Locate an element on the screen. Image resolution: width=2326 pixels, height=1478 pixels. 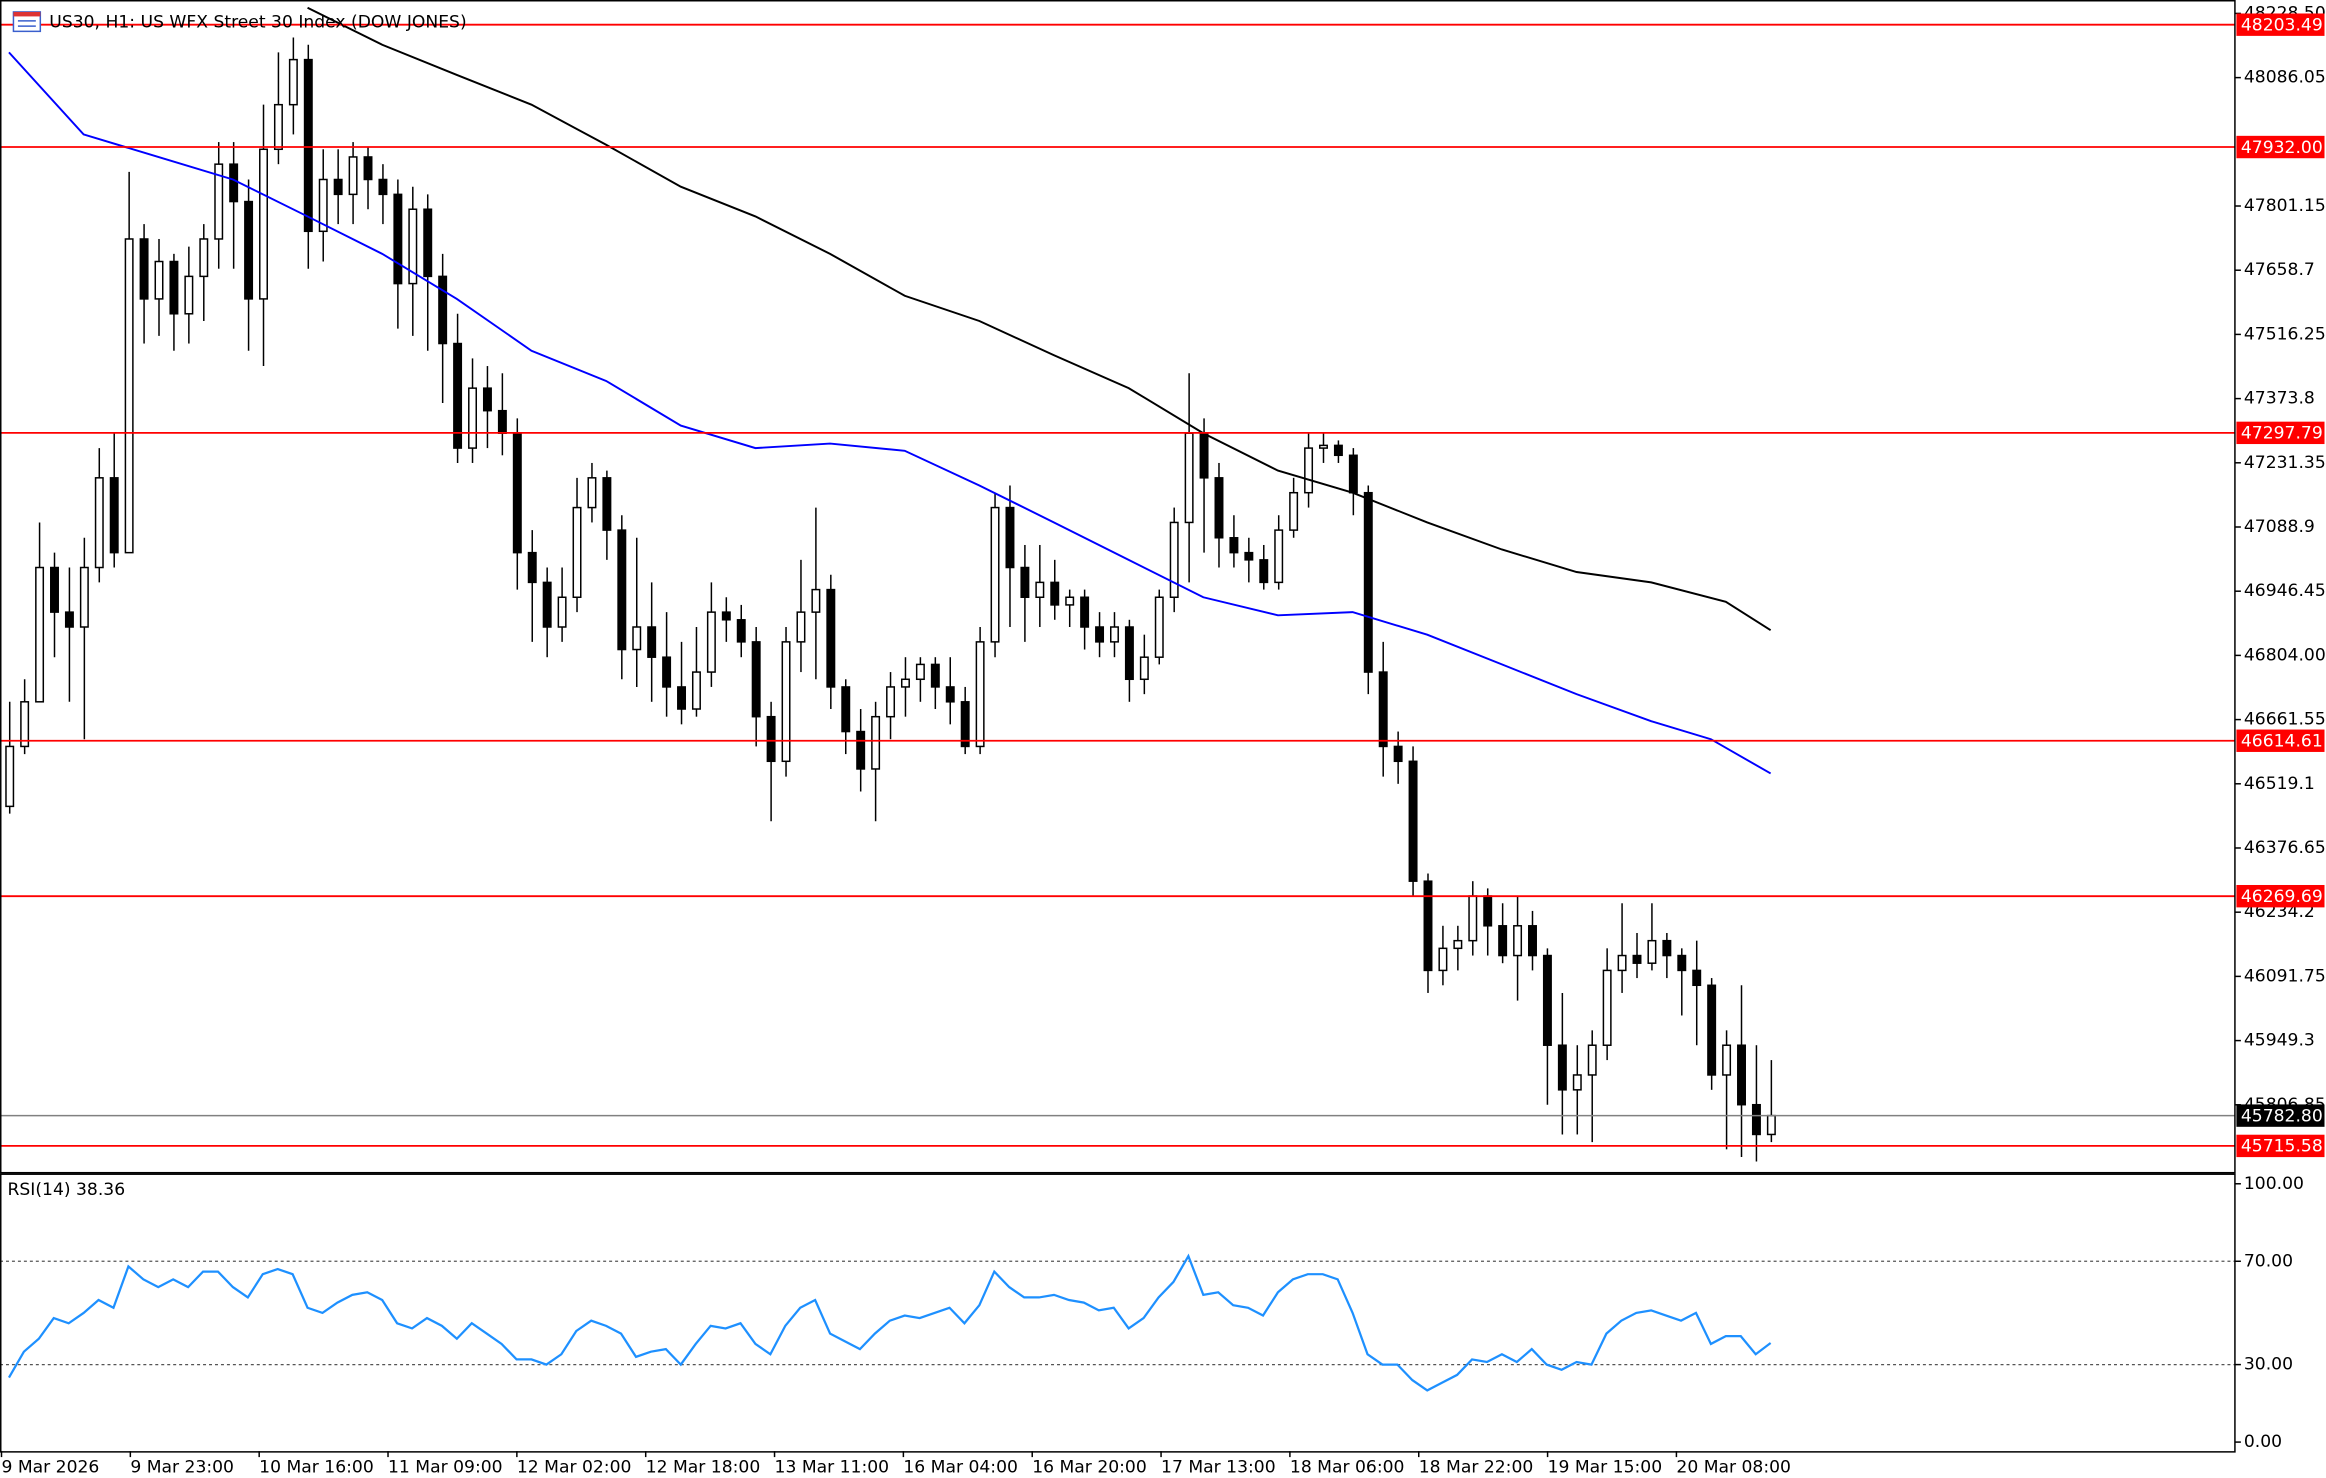
rsi-pane is located at coordinates (1117, 1322).